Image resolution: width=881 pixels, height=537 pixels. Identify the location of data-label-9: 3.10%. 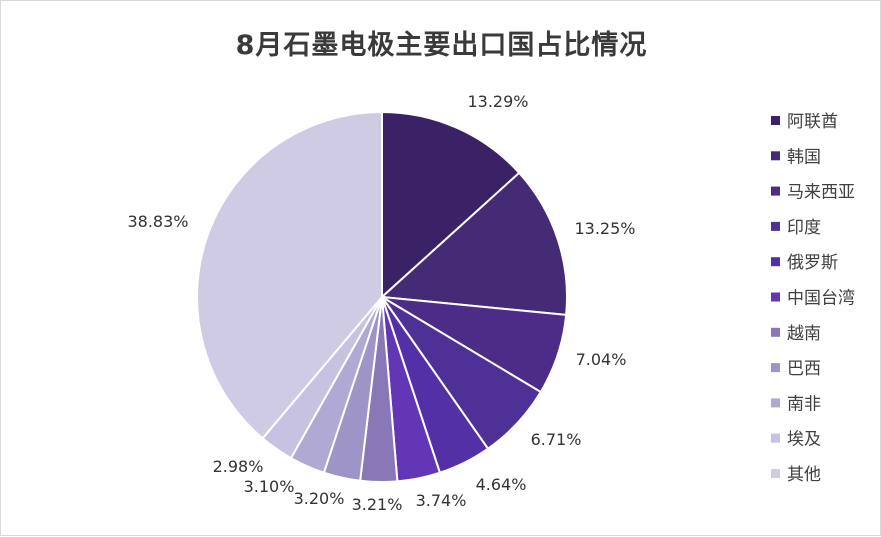
(269, 486).